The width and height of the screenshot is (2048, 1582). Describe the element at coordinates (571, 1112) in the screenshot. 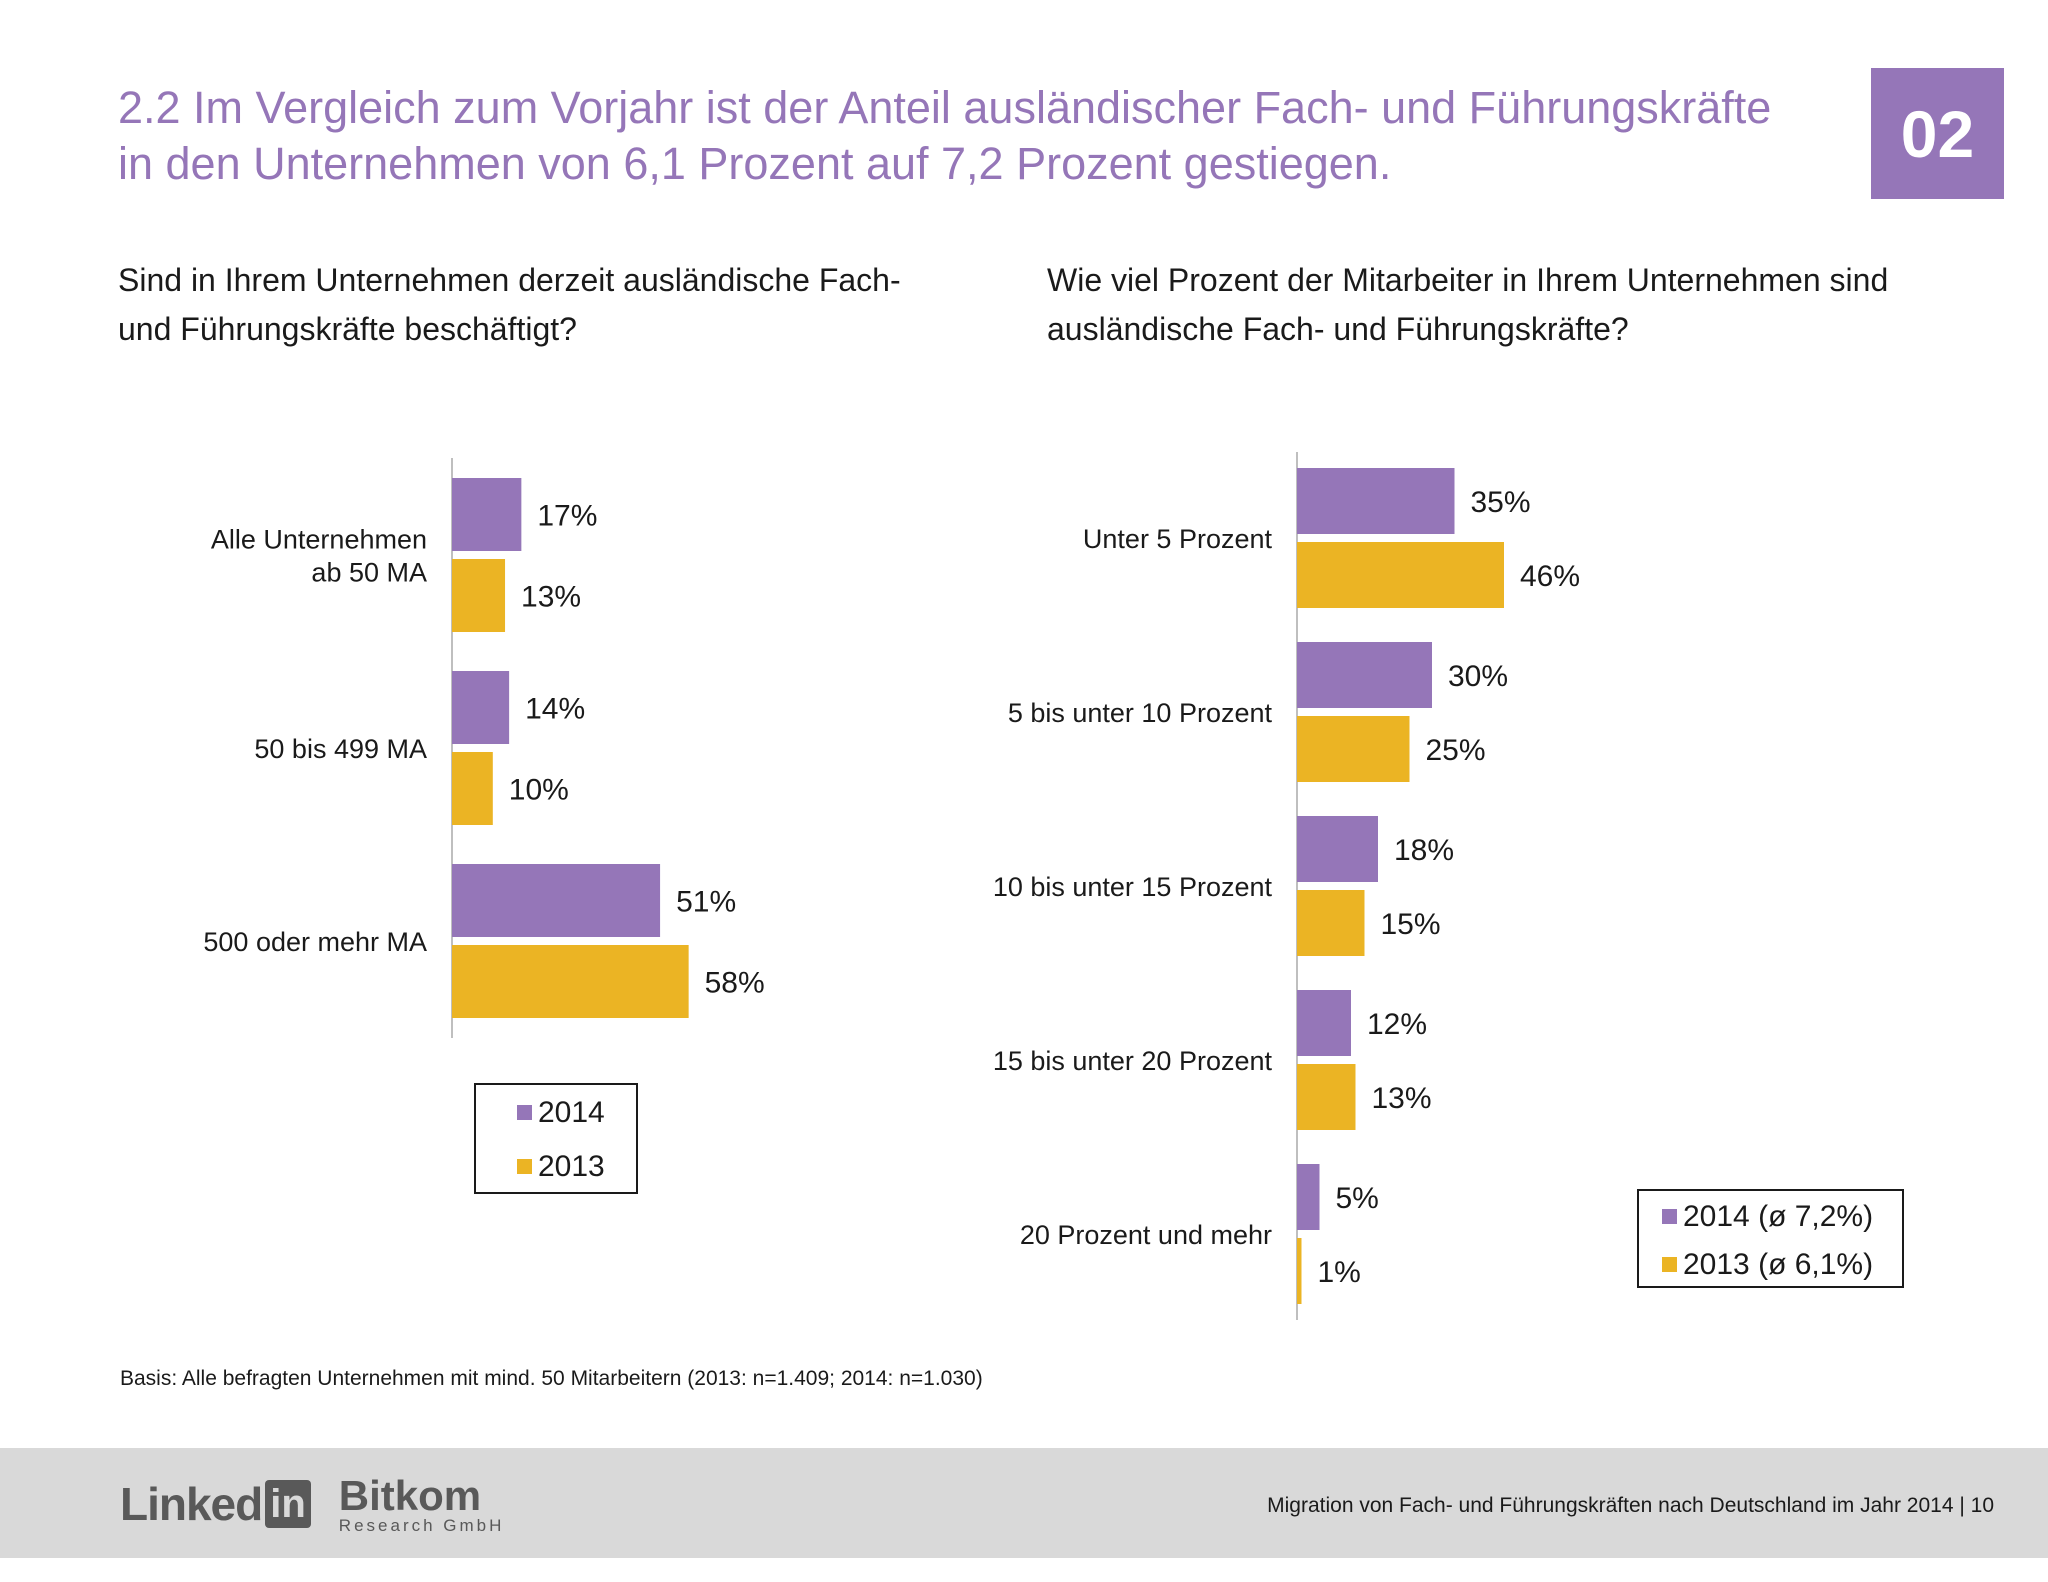

I see `legend-label: 2014` at that location.